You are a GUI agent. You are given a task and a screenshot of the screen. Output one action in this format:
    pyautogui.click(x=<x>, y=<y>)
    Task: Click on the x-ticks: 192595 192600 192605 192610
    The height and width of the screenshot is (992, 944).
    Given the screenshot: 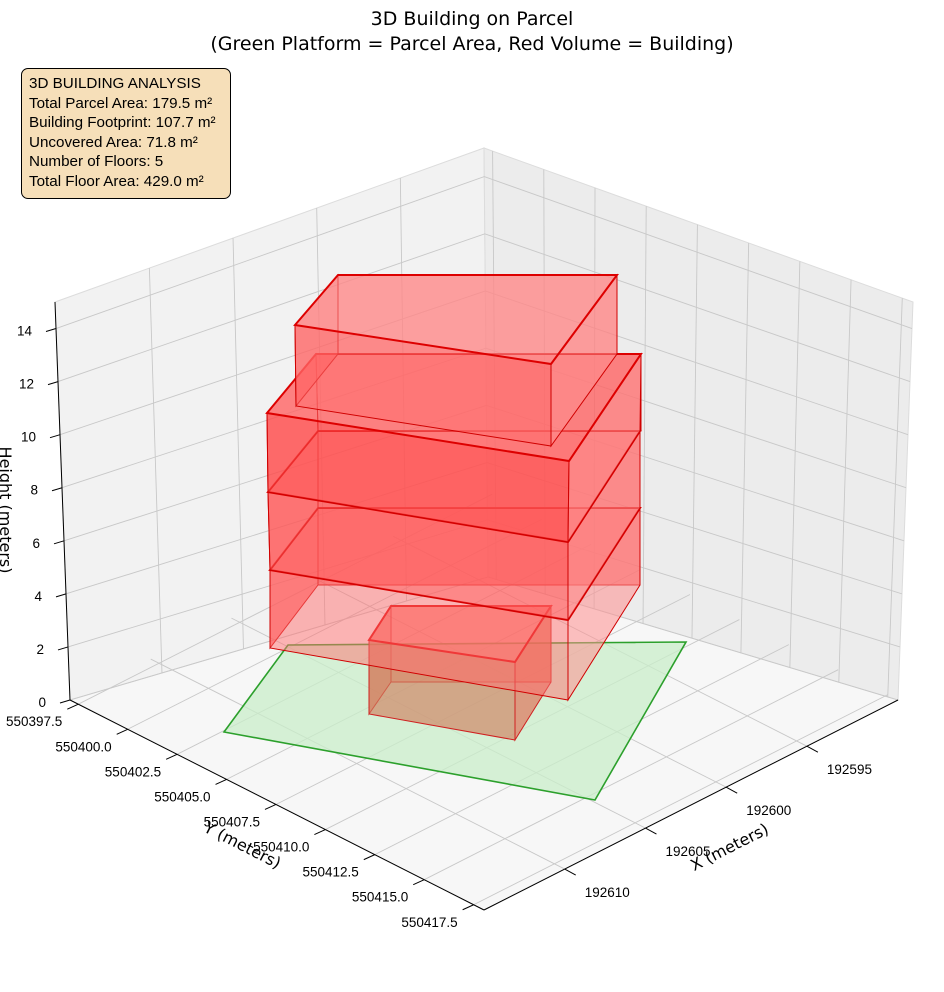 What is the action you would take?
    pyautogui.click(x=718, y=822)
    